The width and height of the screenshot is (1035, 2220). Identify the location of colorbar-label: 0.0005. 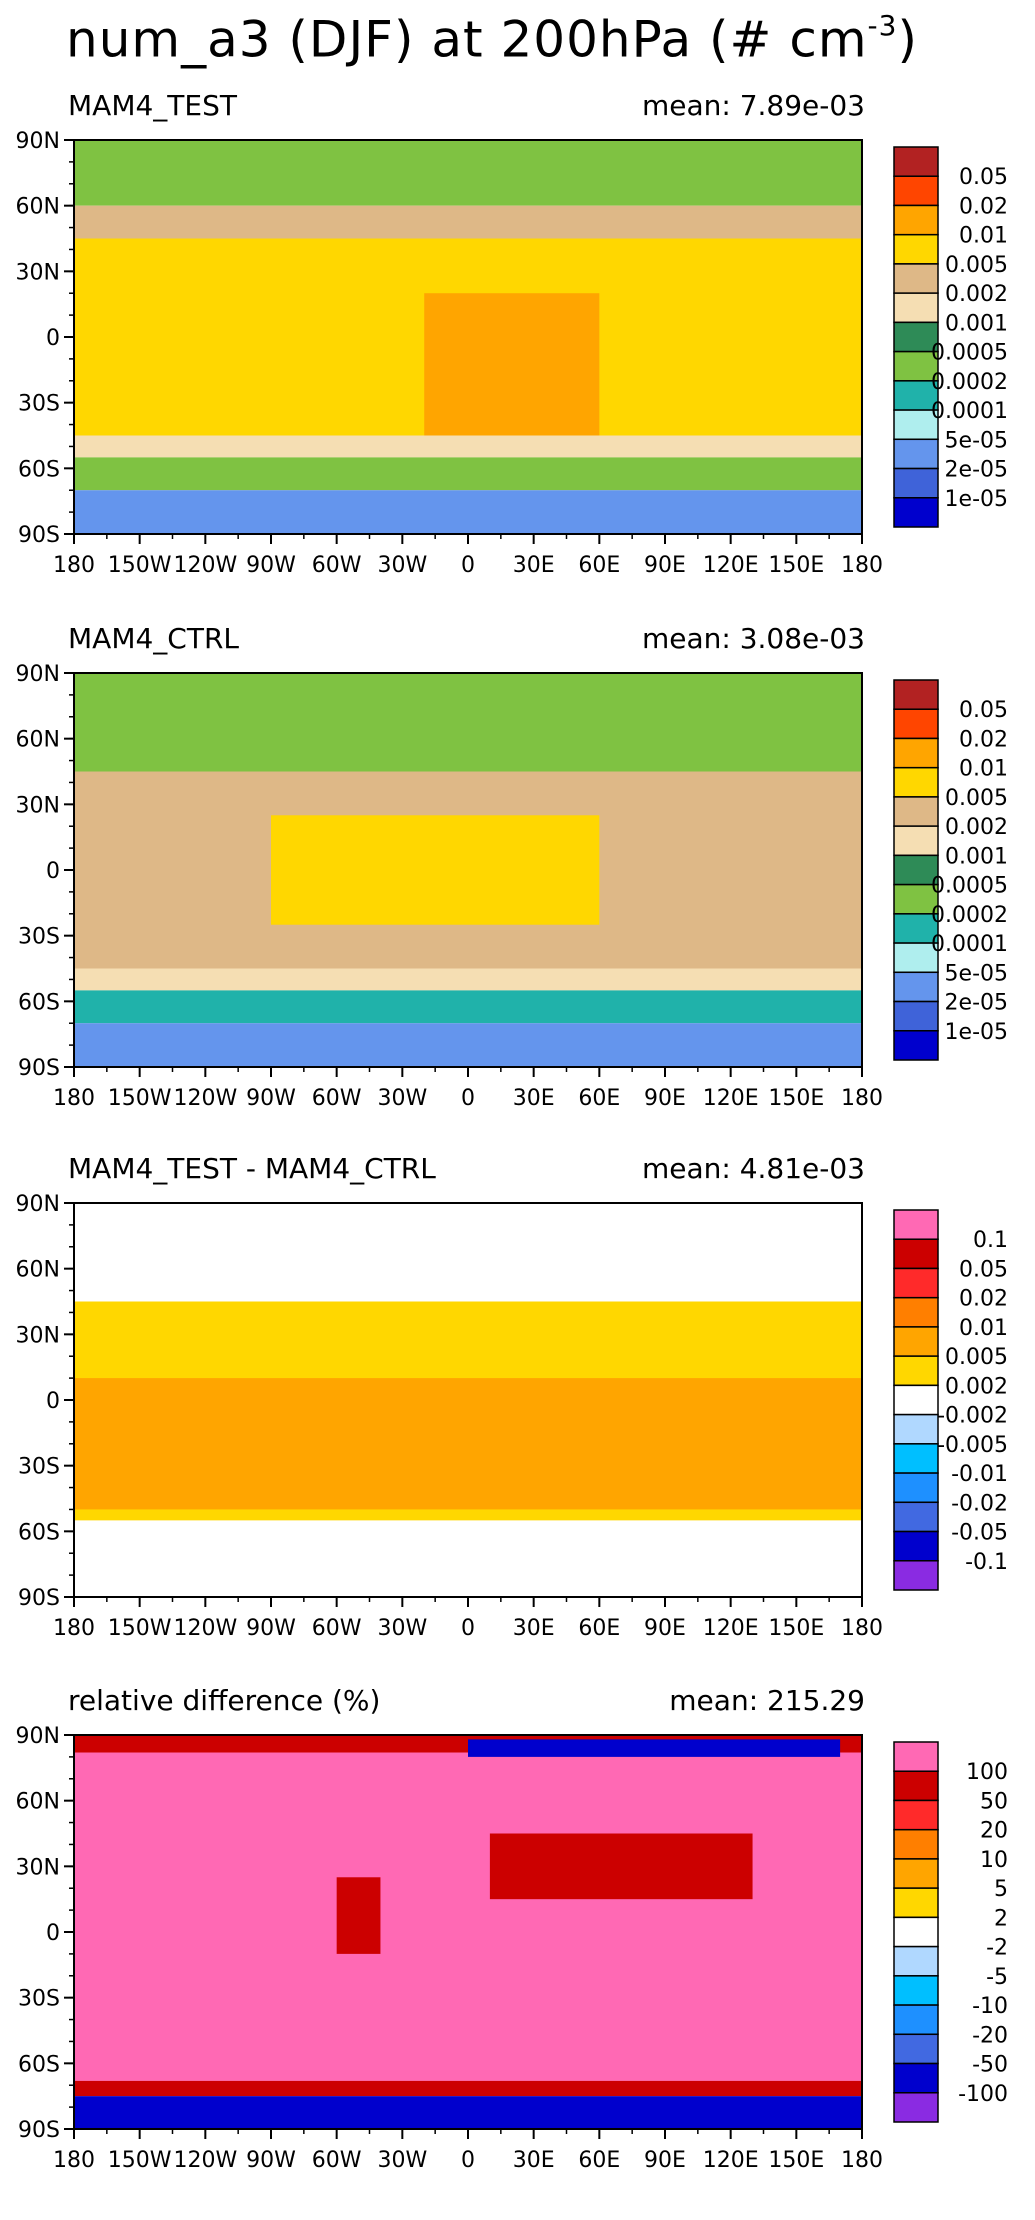
(969, 353).